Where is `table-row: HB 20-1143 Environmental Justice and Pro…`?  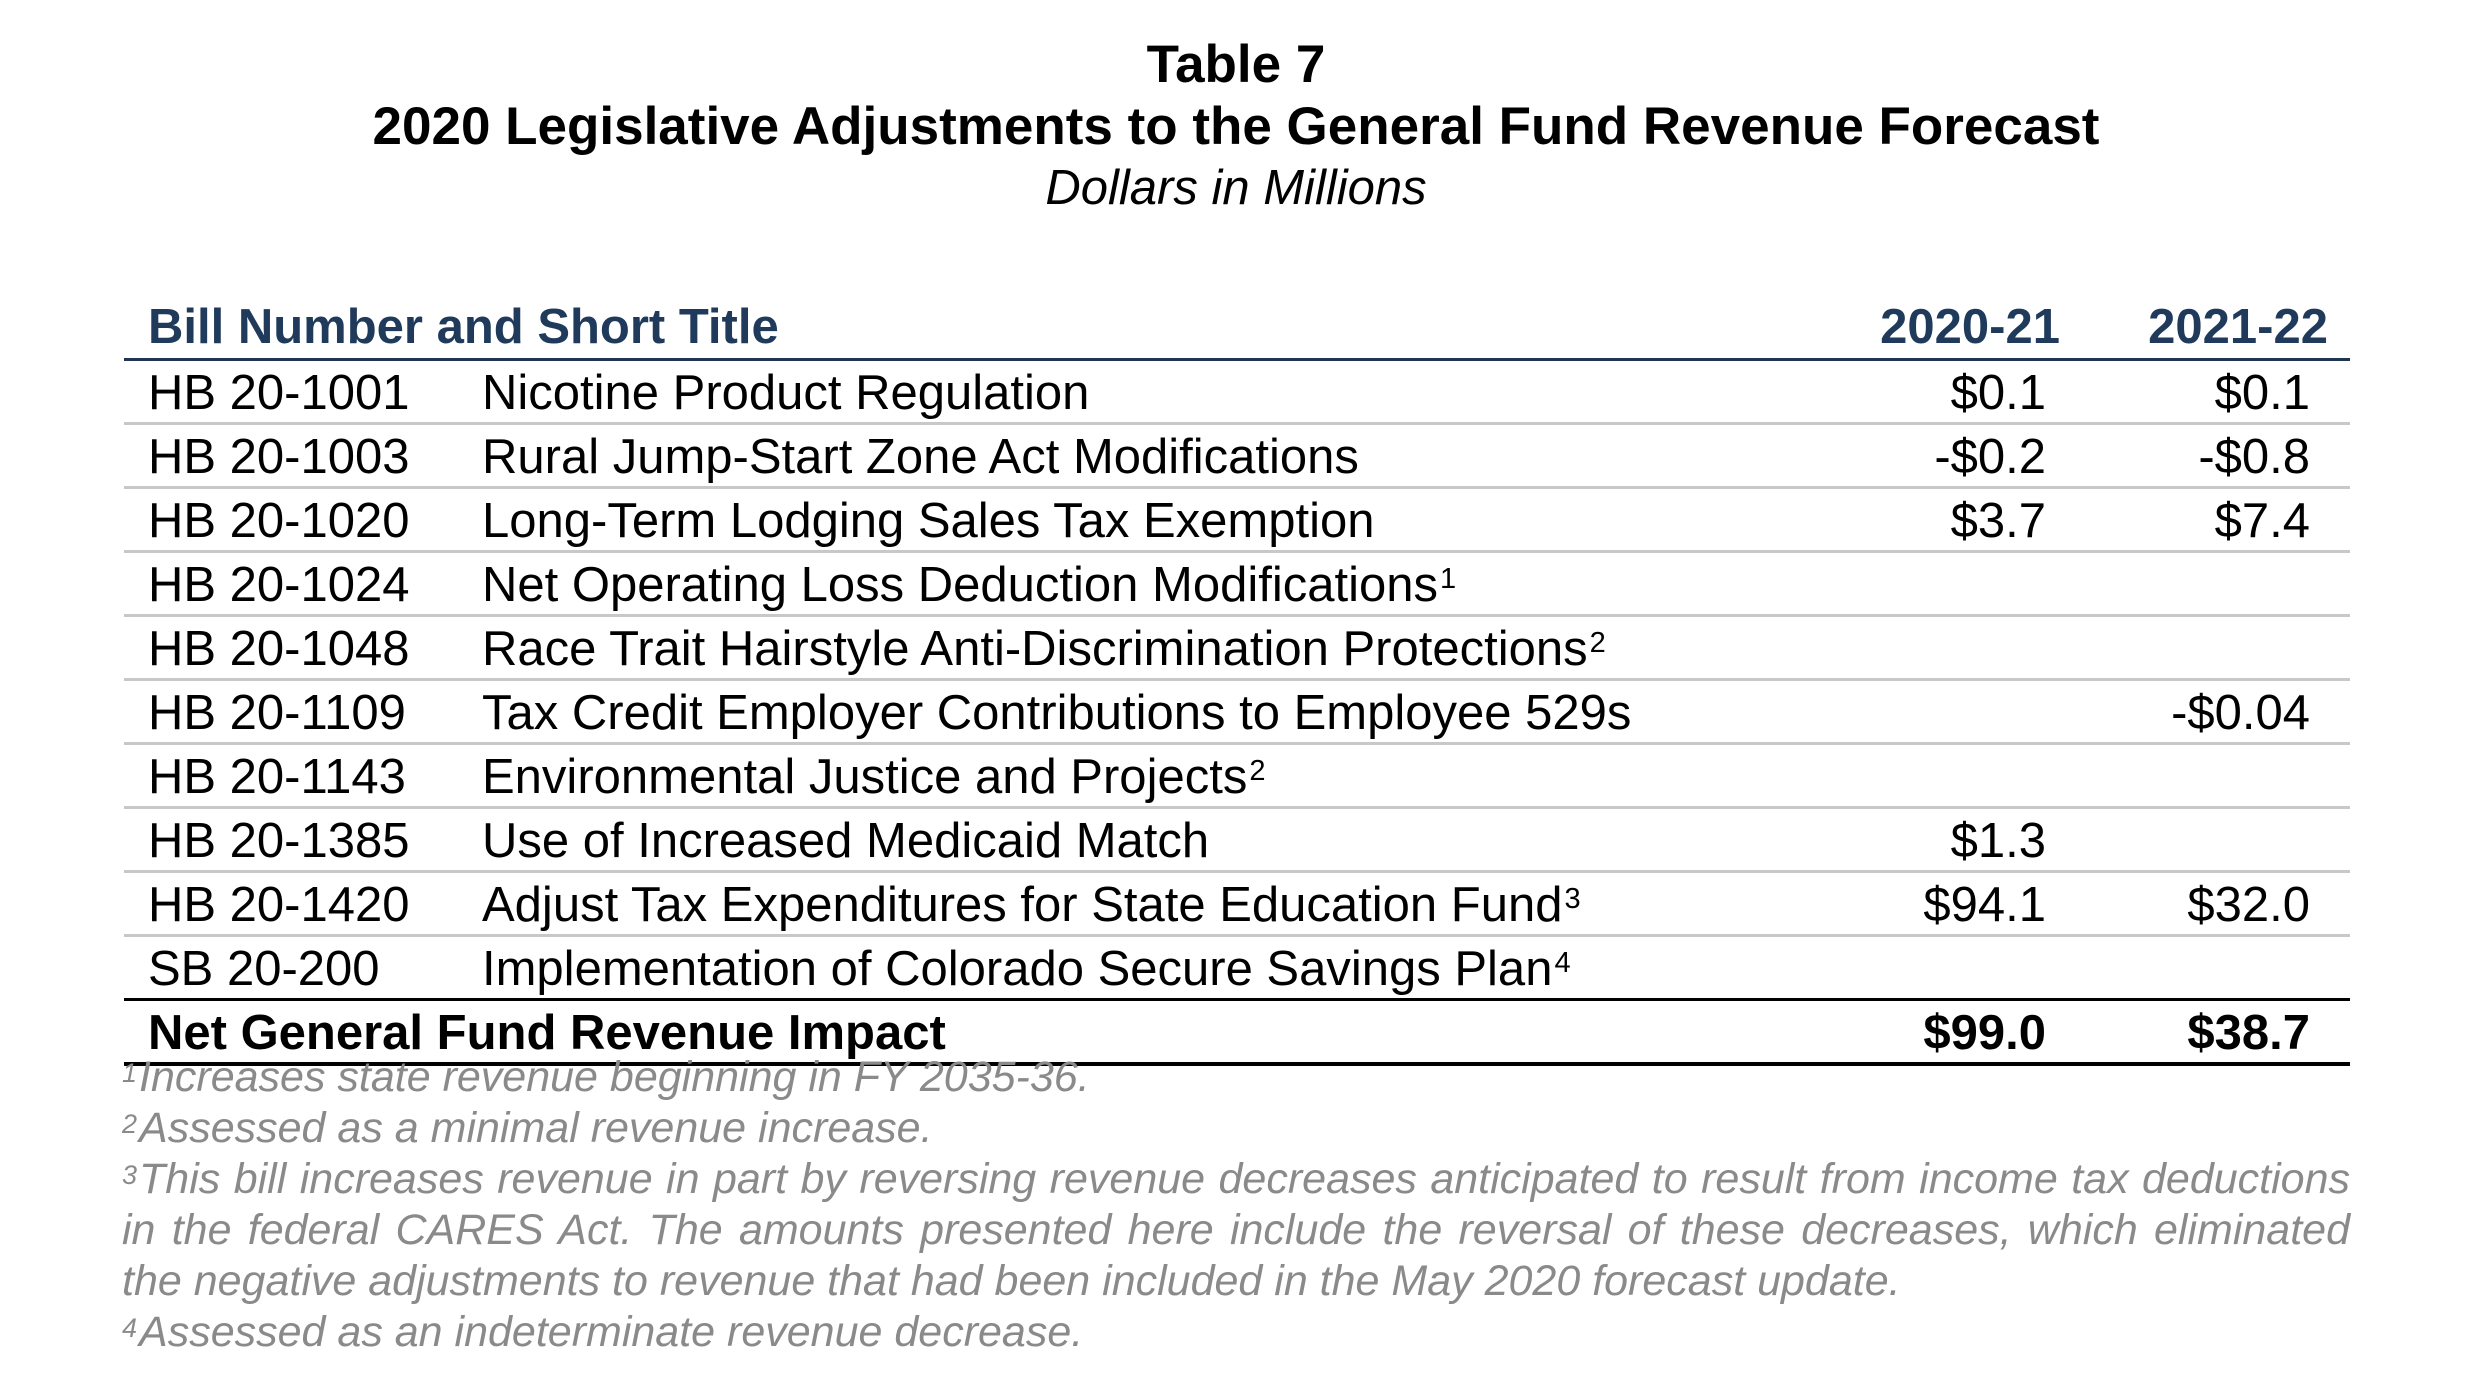 table-row: HB 20-1143 Environmental Justice and Pro… is located at coordinates (1237, 777).